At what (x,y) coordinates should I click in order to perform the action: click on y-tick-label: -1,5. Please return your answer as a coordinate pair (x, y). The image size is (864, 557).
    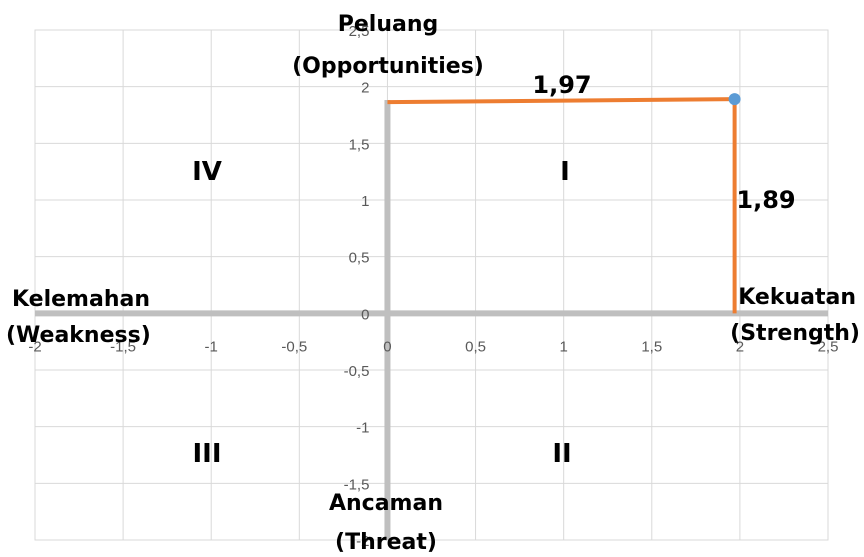
    Looking at the image, I should click on (357, 484).